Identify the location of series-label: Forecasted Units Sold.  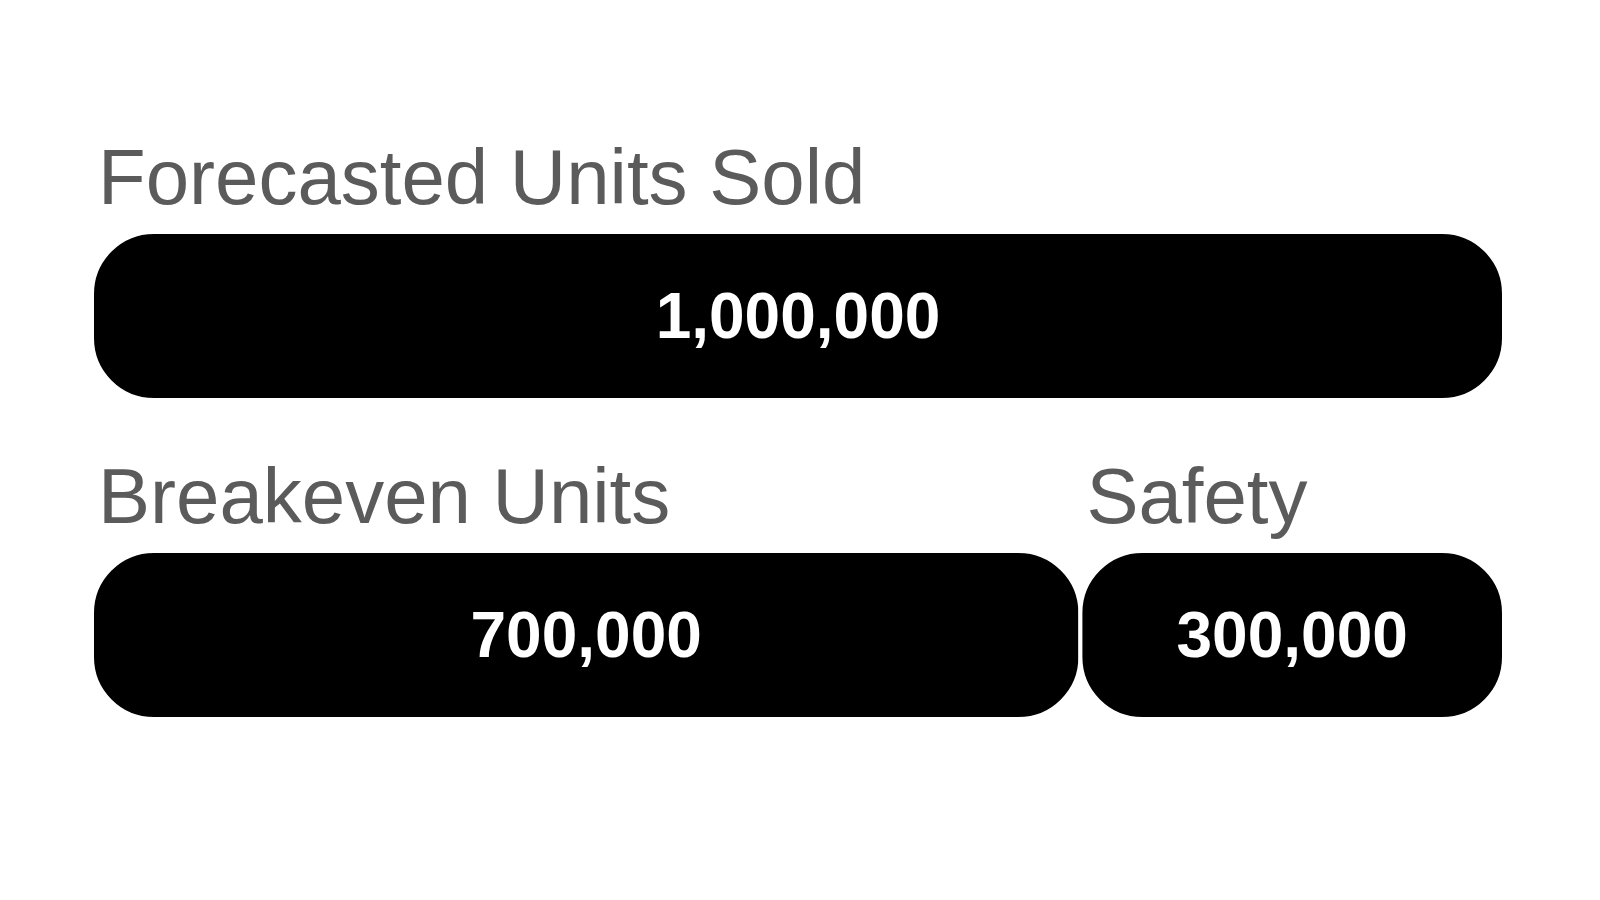
(482, 177).